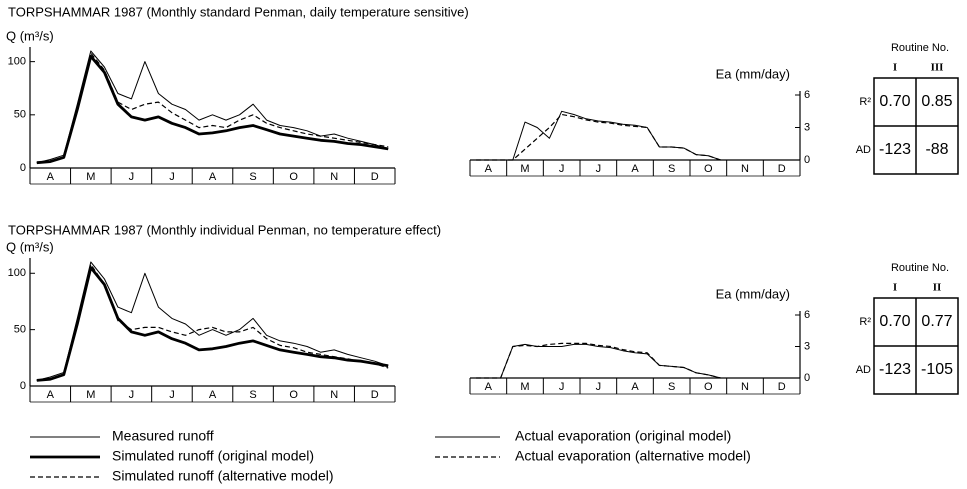 This screenshot has width=967, height=489. I want to click on table-cell: -105, so click(937, 369).